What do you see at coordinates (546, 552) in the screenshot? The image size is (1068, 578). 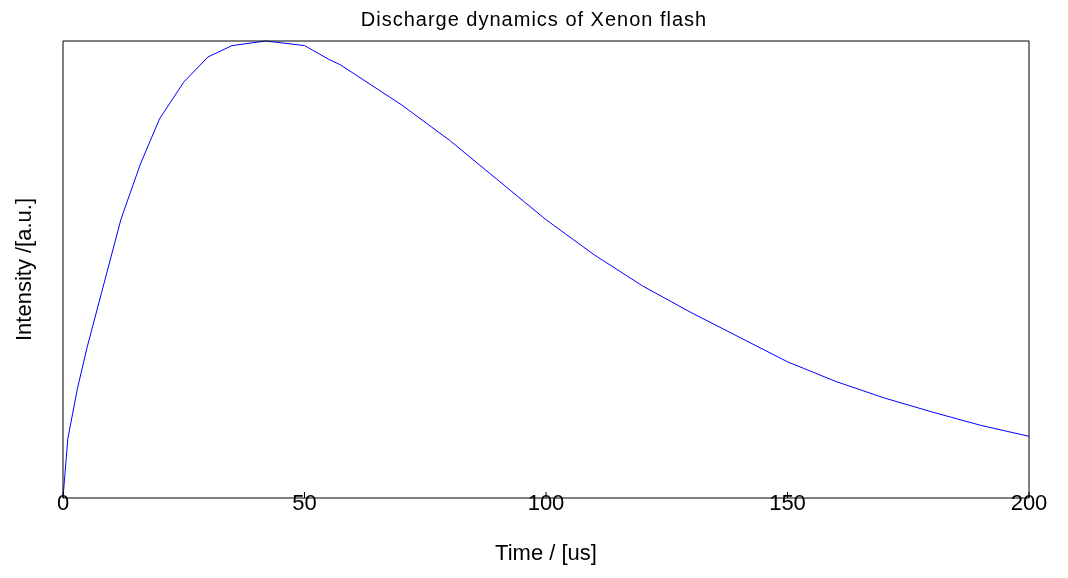 I see `x-axis-title: Time / [us]` at bounding box center [546, 552].